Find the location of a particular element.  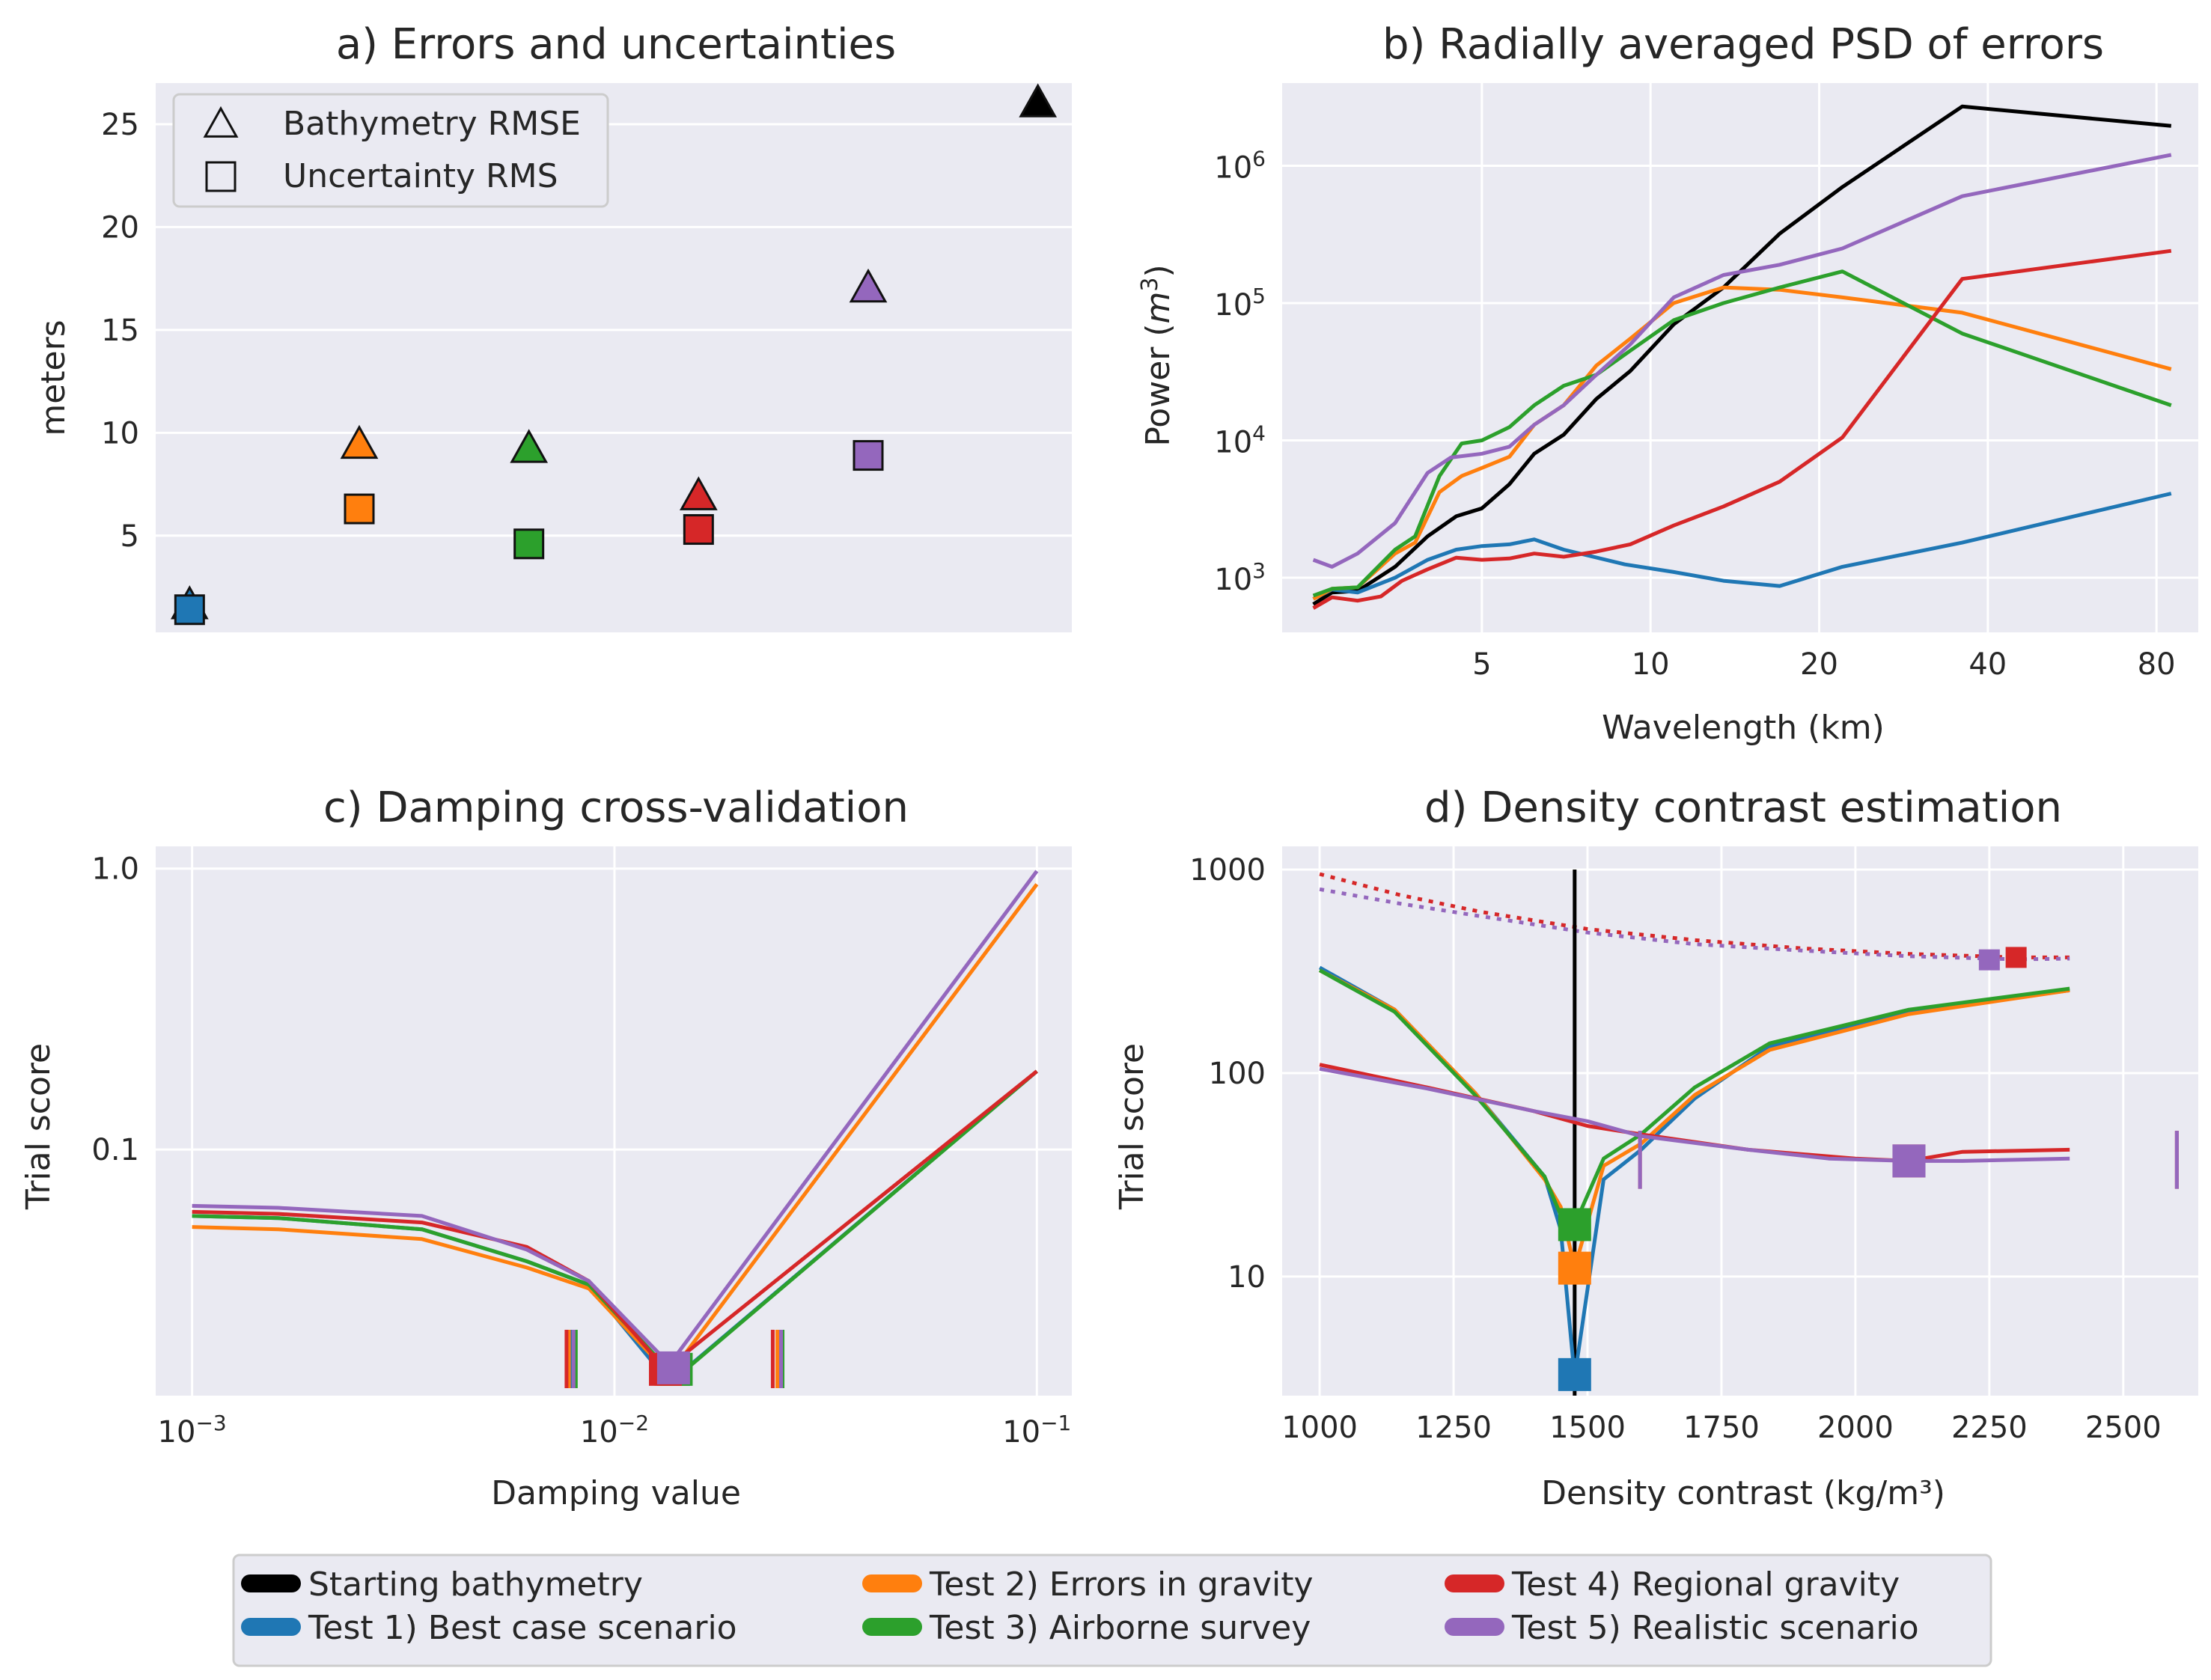

panel-a-ytick: 25 is located at coordinates (120, 125).